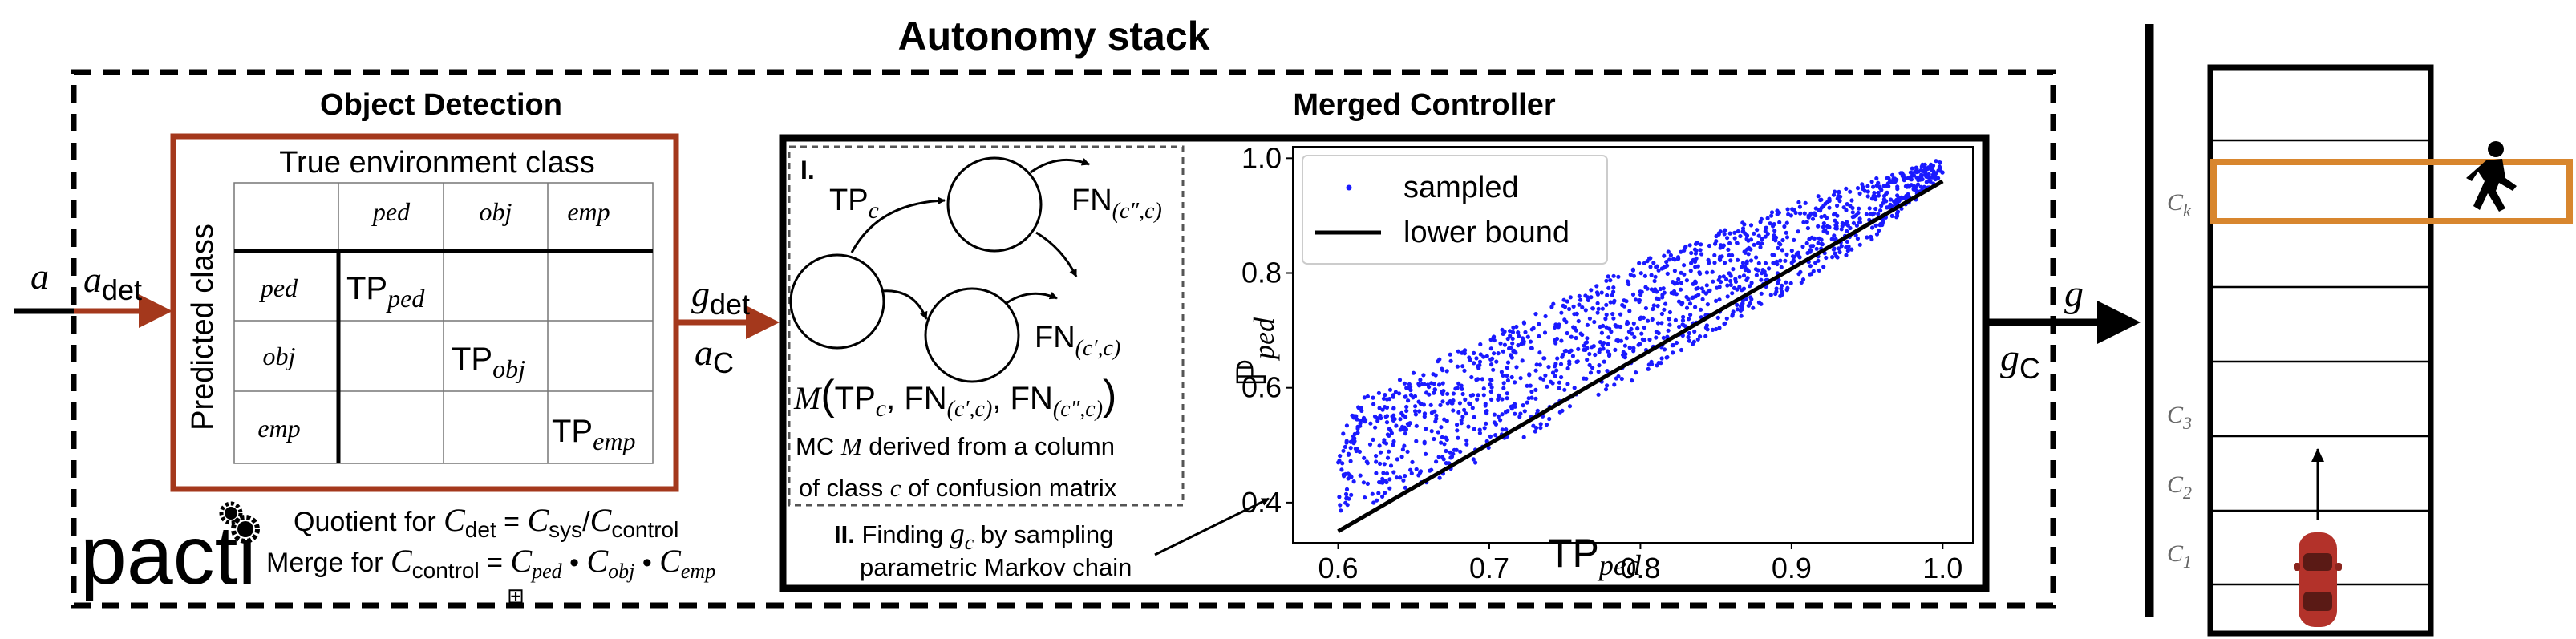 The height and width of the screenshot is (639, 2576). What do you see at coordinates (1595, 556) in the screenshot?
I see `x-axis-label: TPped` at bounding box center [1595, 556].